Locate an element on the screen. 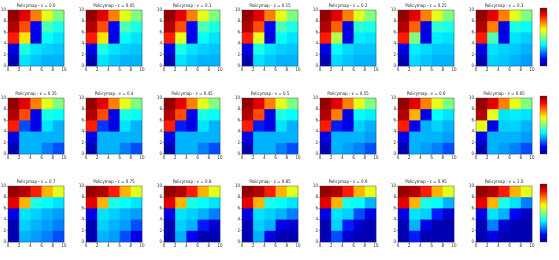 Image resolution: width=559 pixels, height=260 pixels. panel-title: Policymap - ε = 0.85 is located at coordinates (270, 181).